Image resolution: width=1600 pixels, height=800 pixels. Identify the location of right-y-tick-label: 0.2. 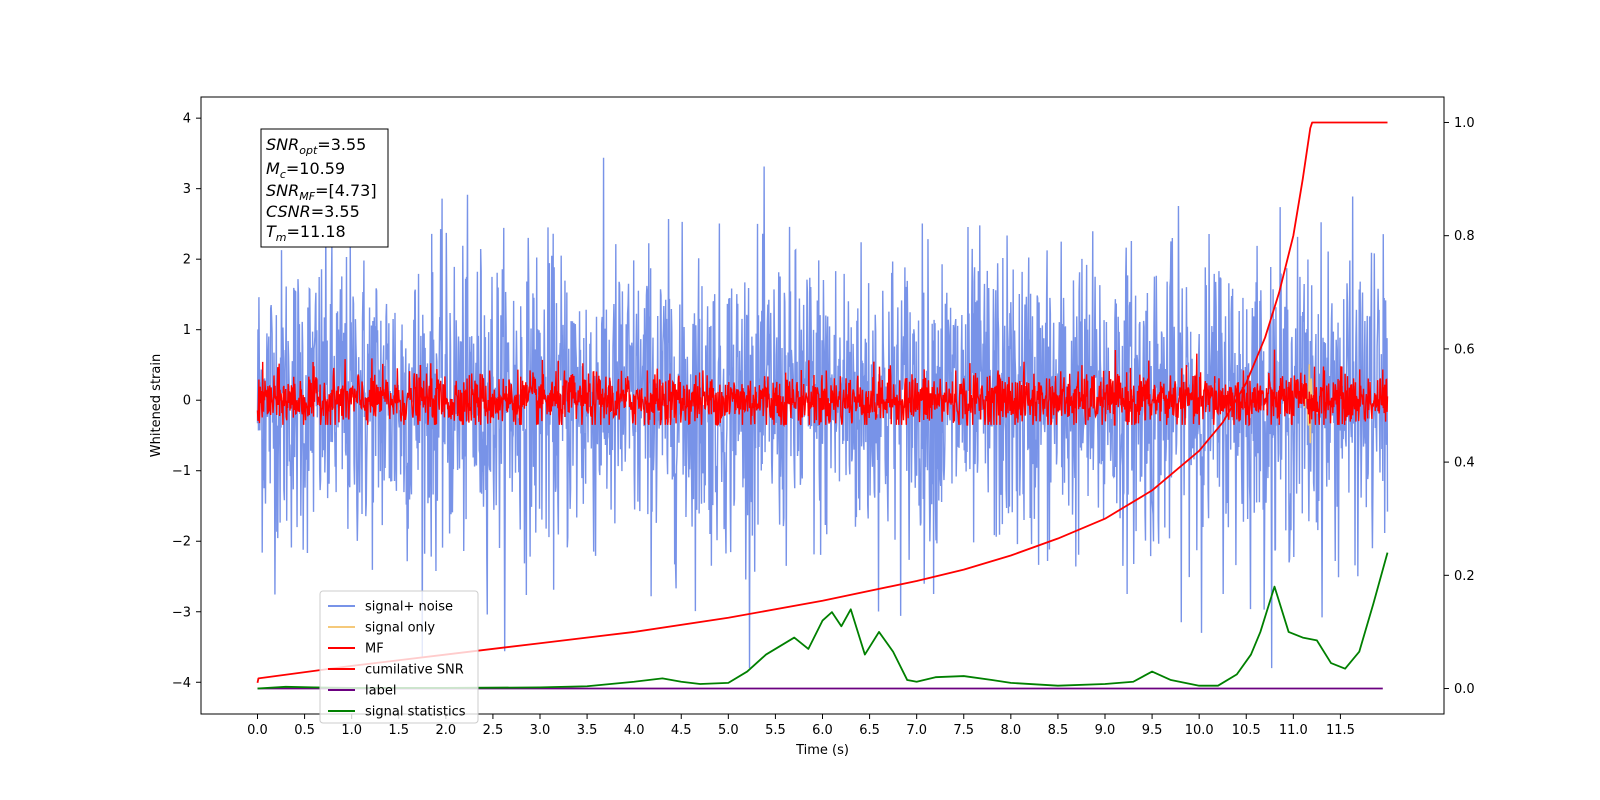
(1464, 576).